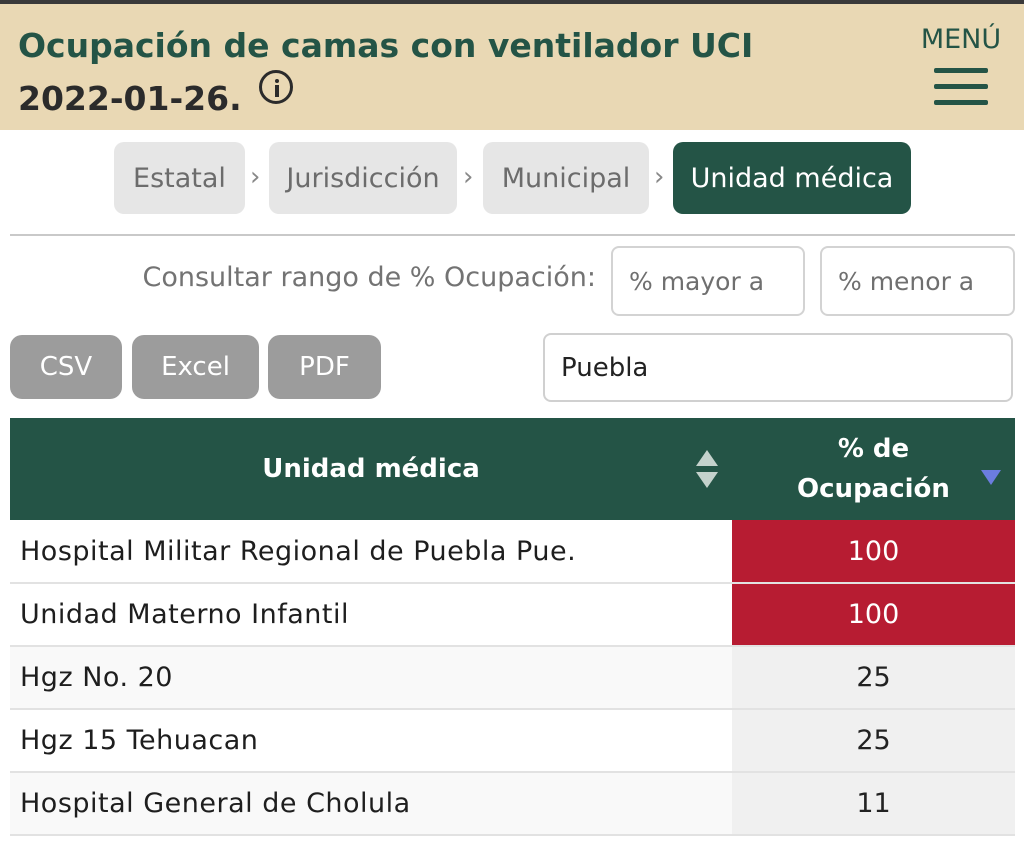  What do you see at coordinates (371, 741) in the screenshot?
I see `unit-name-cell: Hgz 15 Tehuacan` at bounding box center [371, 741].